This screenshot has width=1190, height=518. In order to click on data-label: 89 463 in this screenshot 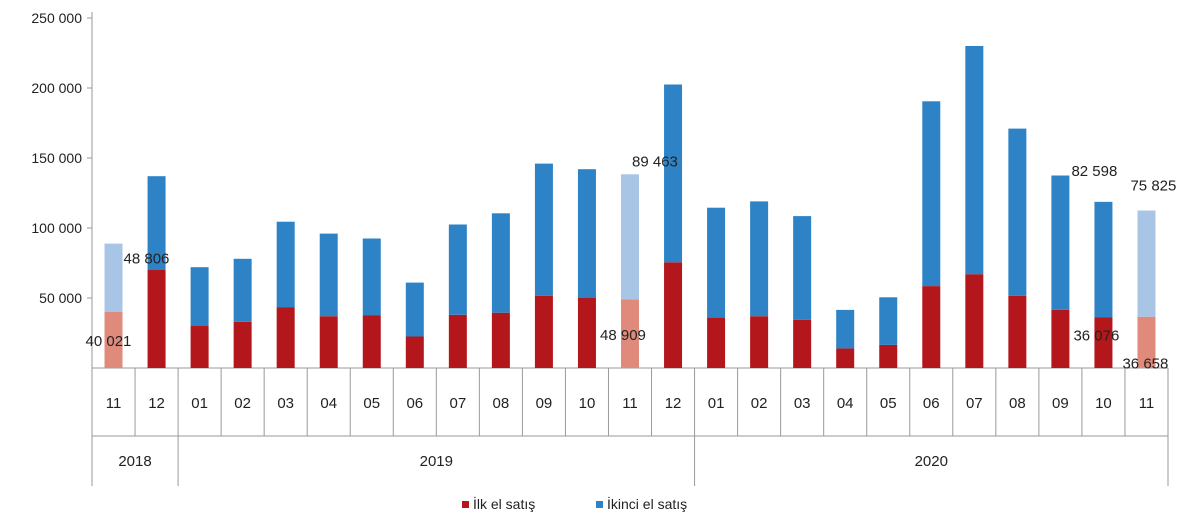, I will do `click(655, 161)`.